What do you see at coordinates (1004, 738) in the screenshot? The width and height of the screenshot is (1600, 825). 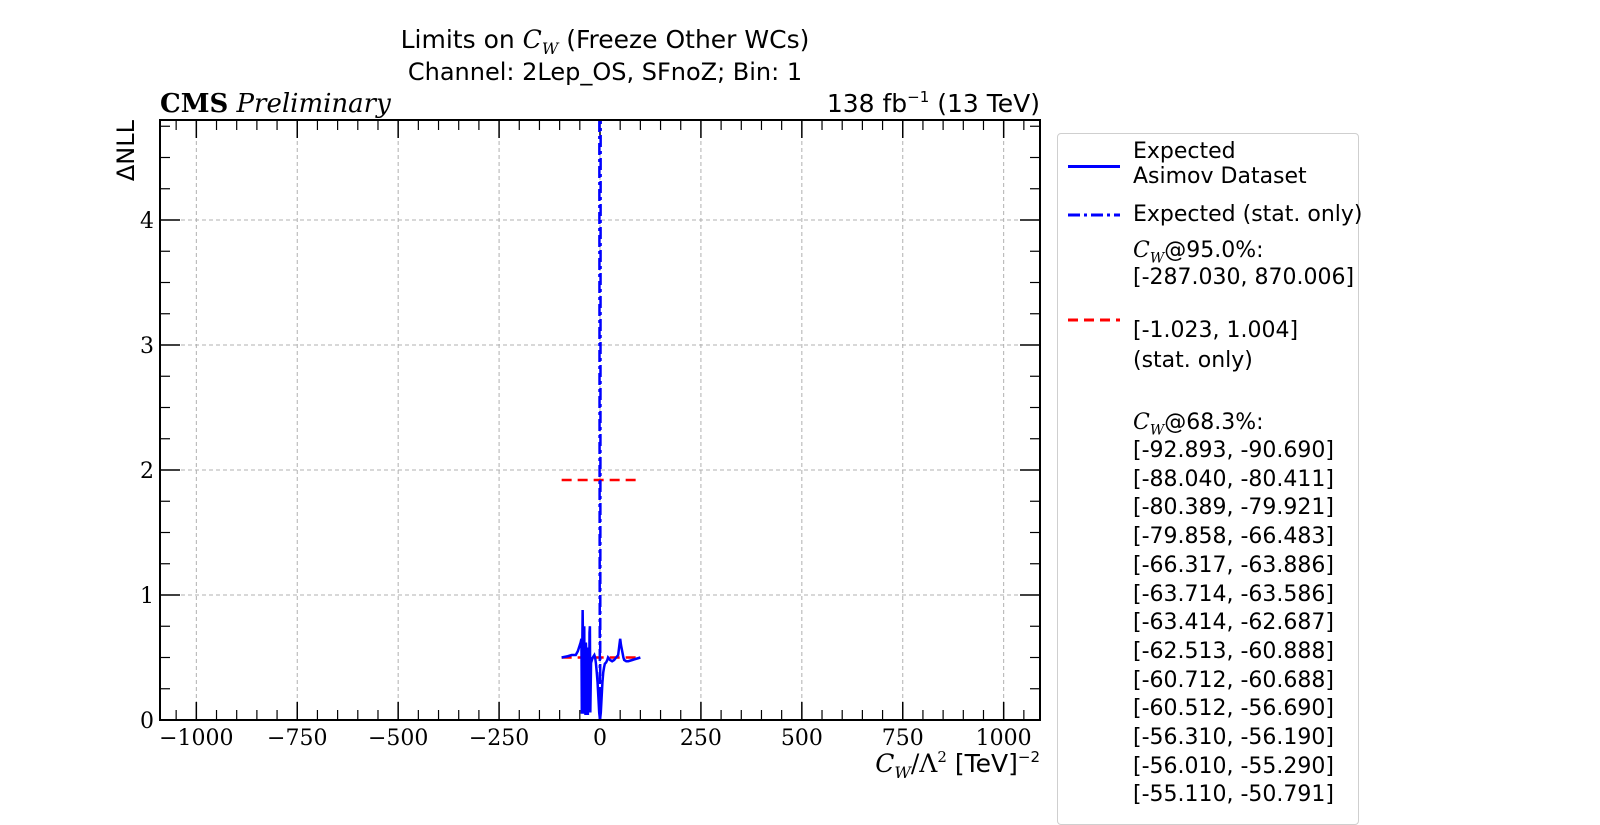 I see `x-tick-label: 1000` at bounding box center [1004, 738].